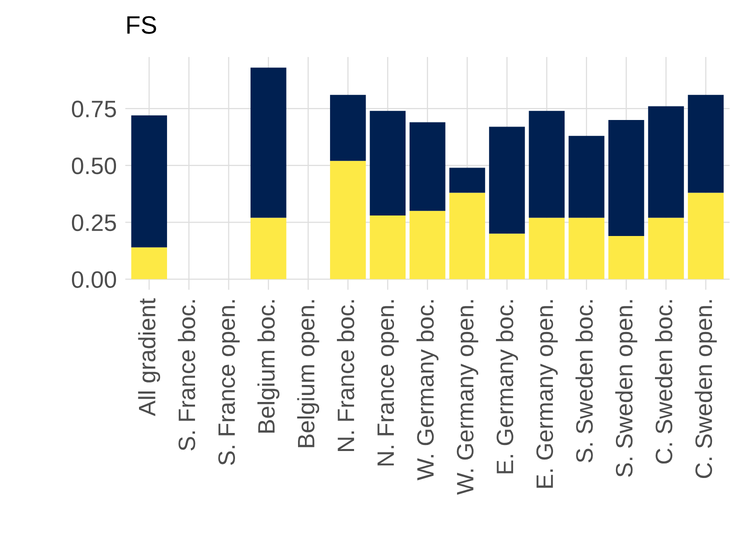  What do you see at coordinates (141, 25) in the screenshot?
I see `chart-title: FS` at bounding box center [141, 25].